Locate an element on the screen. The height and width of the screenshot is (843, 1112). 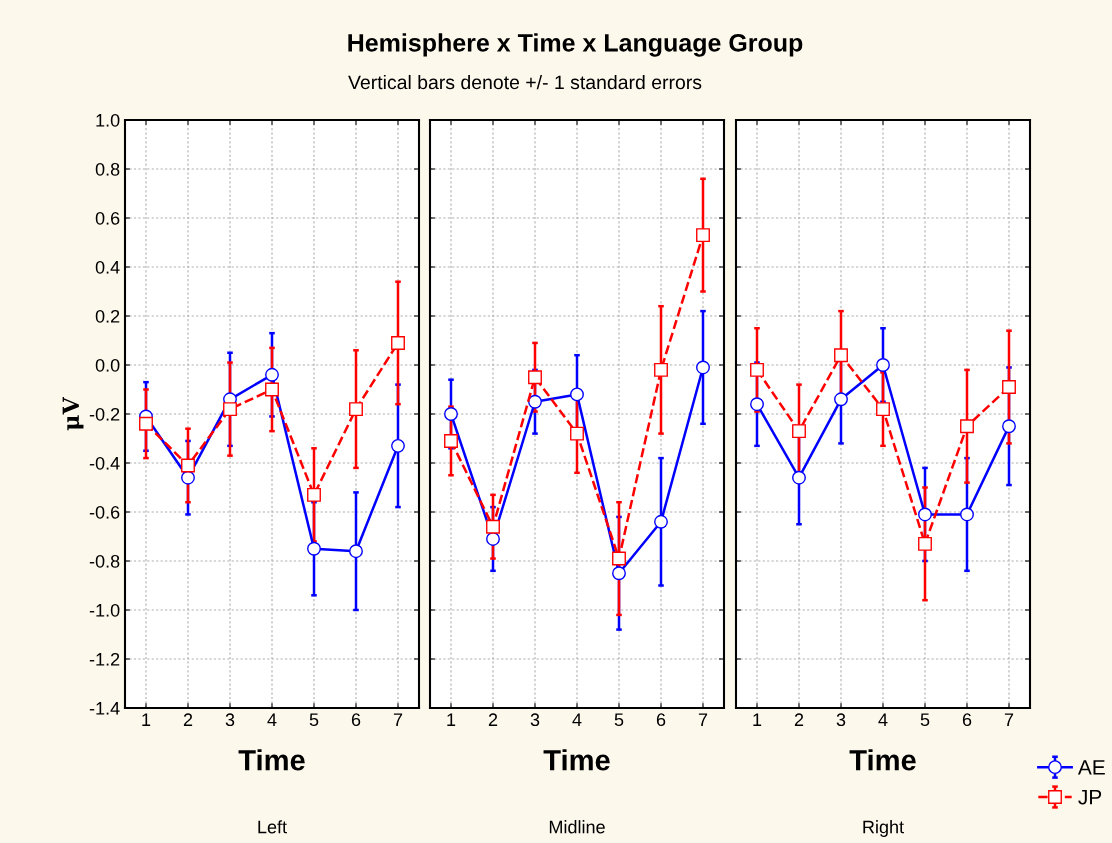
y-tick-label: -1.4 is located at coordinates (104, 708).